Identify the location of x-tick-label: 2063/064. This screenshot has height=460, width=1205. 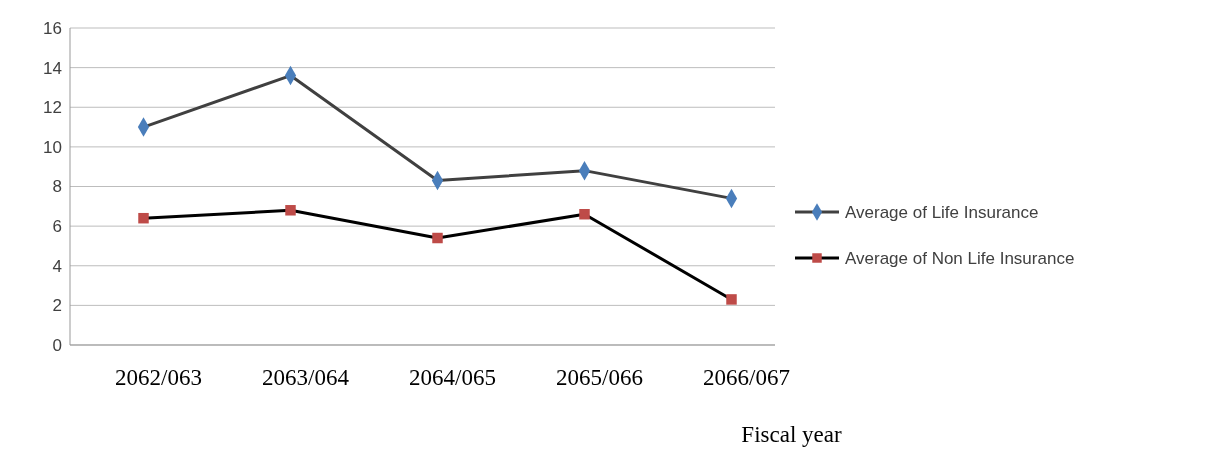
(306, 377).